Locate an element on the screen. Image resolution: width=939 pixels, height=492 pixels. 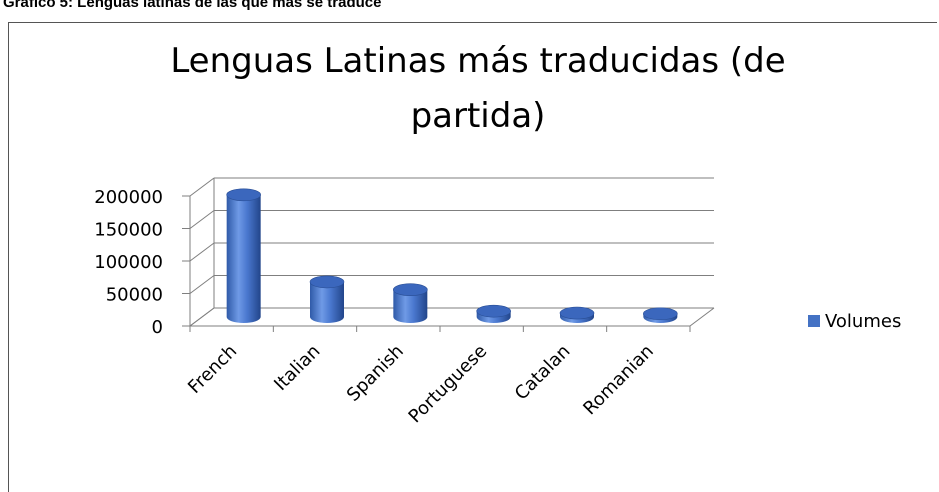
legend-swatch-volumes is located at coordinates (814, 321).